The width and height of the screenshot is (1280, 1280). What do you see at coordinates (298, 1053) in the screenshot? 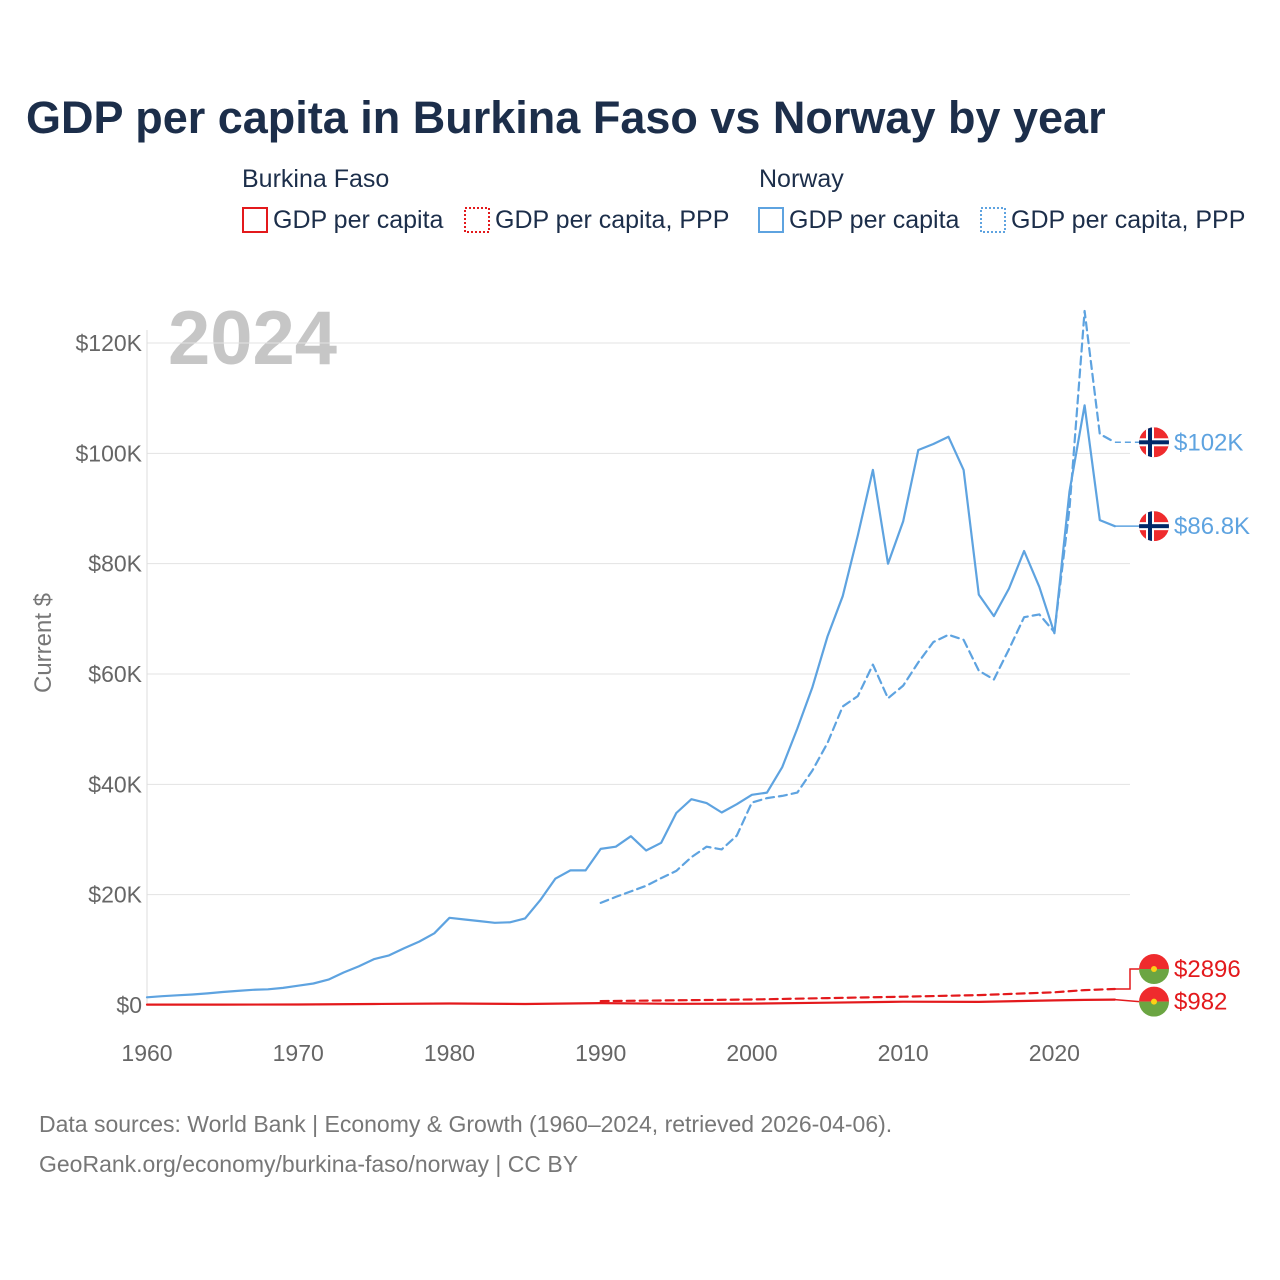
I see `x-tick-label: 1970` at bounding box center [298, 1053].